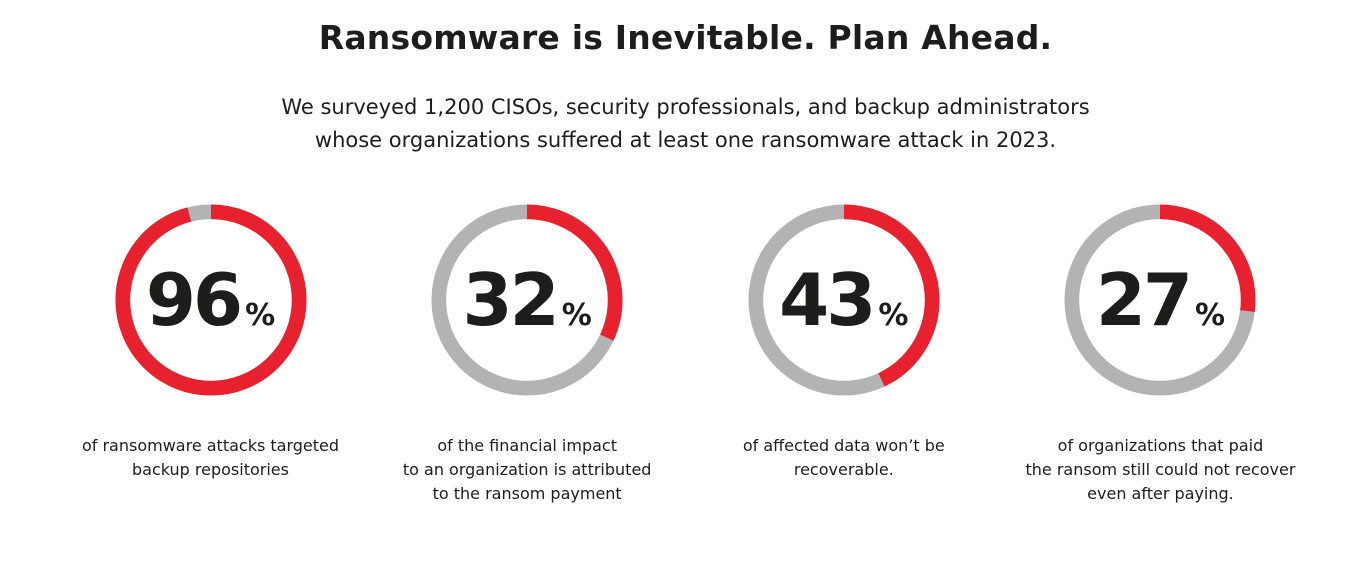 This screenshot has height=573, width=1371. I want to click on stat-number: 43%, so click(844, 300).